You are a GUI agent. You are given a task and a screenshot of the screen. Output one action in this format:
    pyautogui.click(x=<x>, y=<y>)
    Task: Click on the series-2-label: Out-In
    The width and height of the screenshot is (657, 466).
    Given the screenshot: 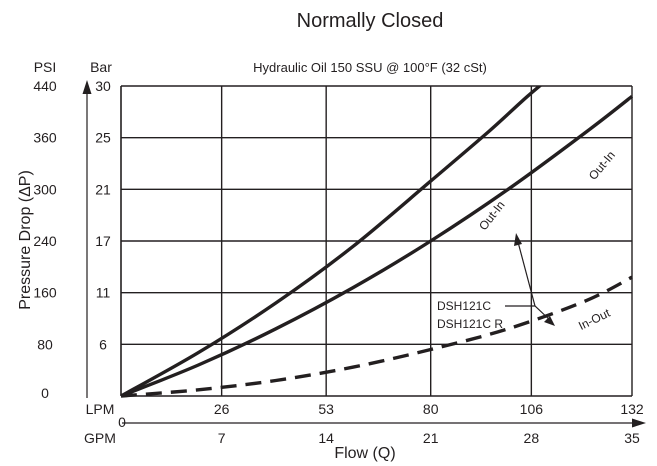 What is the action you would take?
    pyautogui.click(x=602, y=165)
    